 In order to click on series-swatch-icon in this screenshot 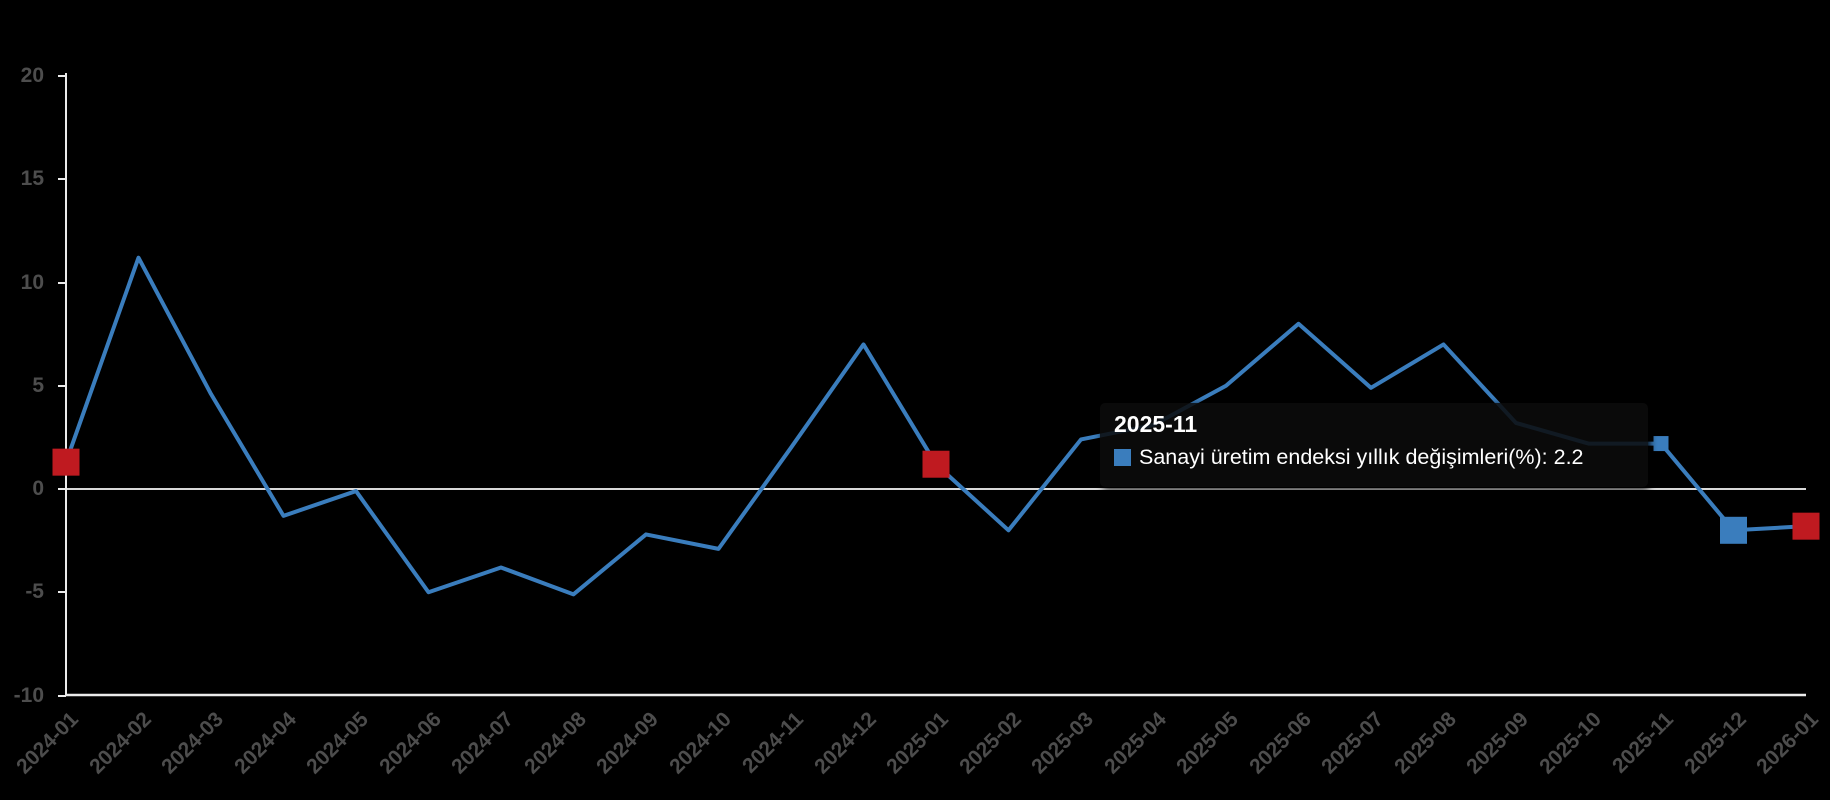, I will do `click(1122, 457)`.